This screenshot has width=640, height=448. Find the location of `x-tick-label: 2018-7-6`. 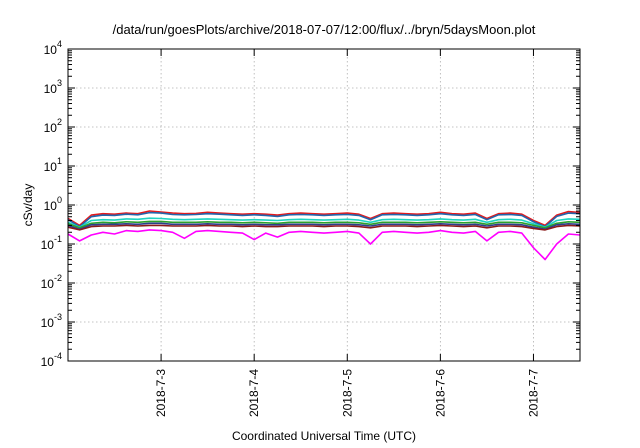

x-tick-label: 2018-7-6 is located at coordinates (440, 393).